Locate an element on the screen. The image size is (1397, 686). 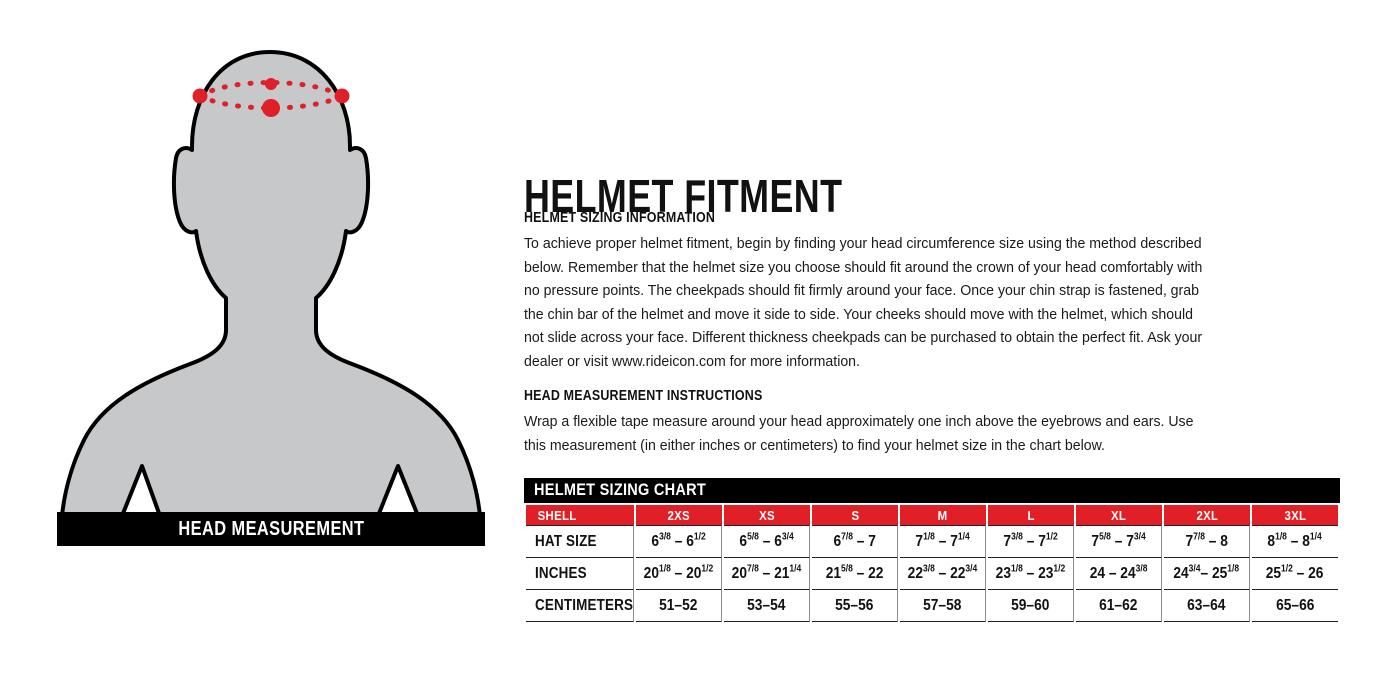
table-cell-value: 61–62 is located at coordinates (1118, 605).